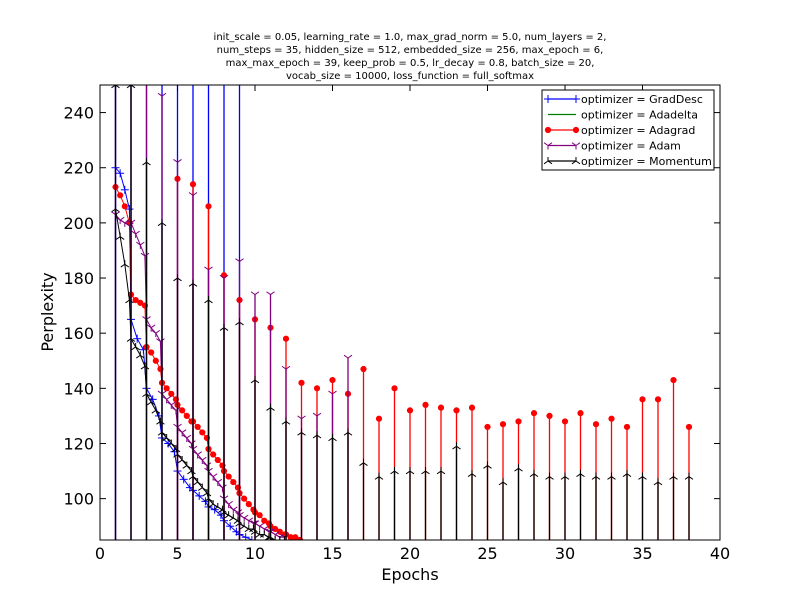 This screenshot has height=600, width=800. What do you see at coordinates (646, 161) in the screenshot?
I see `legend-label: optimizer = Momentum` at bounding box center [646, 161].